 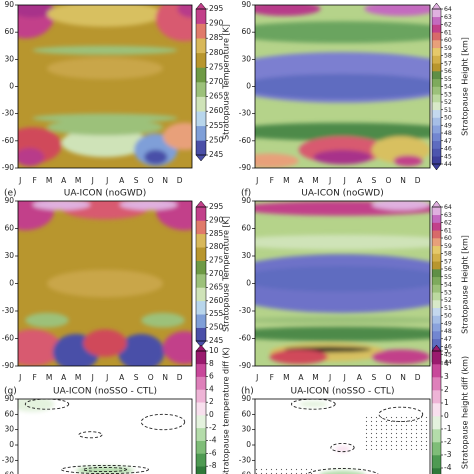 What do you see at coordinates (245, 113) in the screenshot?
I see `y-tick-label: -30` at bounding box center [245, 113].